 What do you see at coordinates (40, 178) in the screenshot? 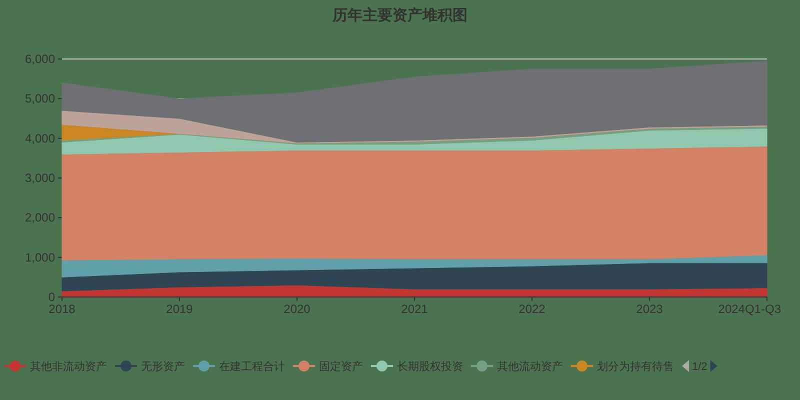
I see `y-tick-label: 3,000` at bounding box center [40, 178].